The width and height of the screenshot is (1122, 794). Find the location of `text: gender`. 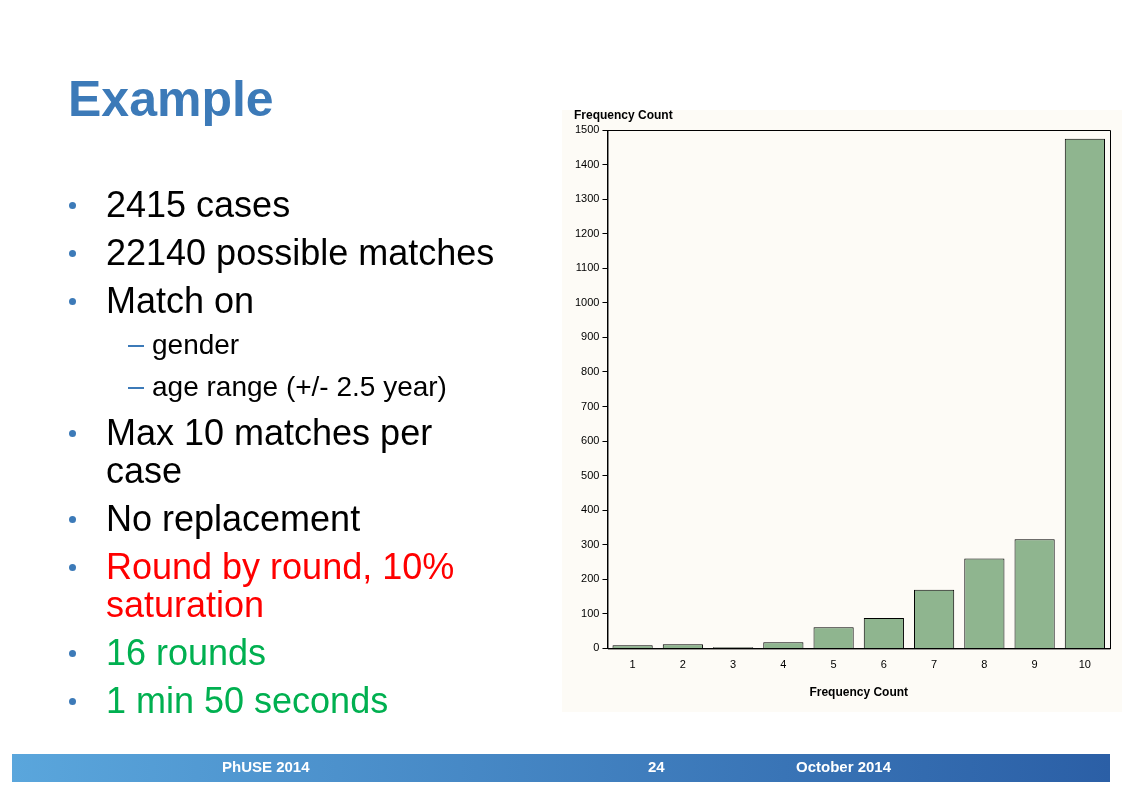

text: gender is located at coordinates (196, 344).